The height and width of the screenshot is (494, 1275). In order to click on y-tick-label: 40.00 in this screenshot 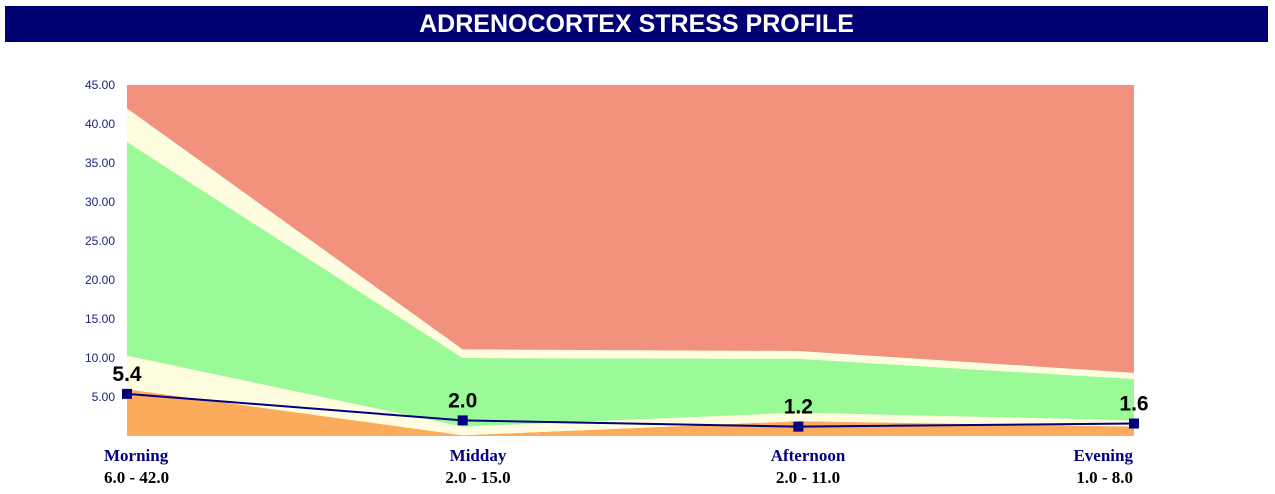, I will do `click(100, 124)`.